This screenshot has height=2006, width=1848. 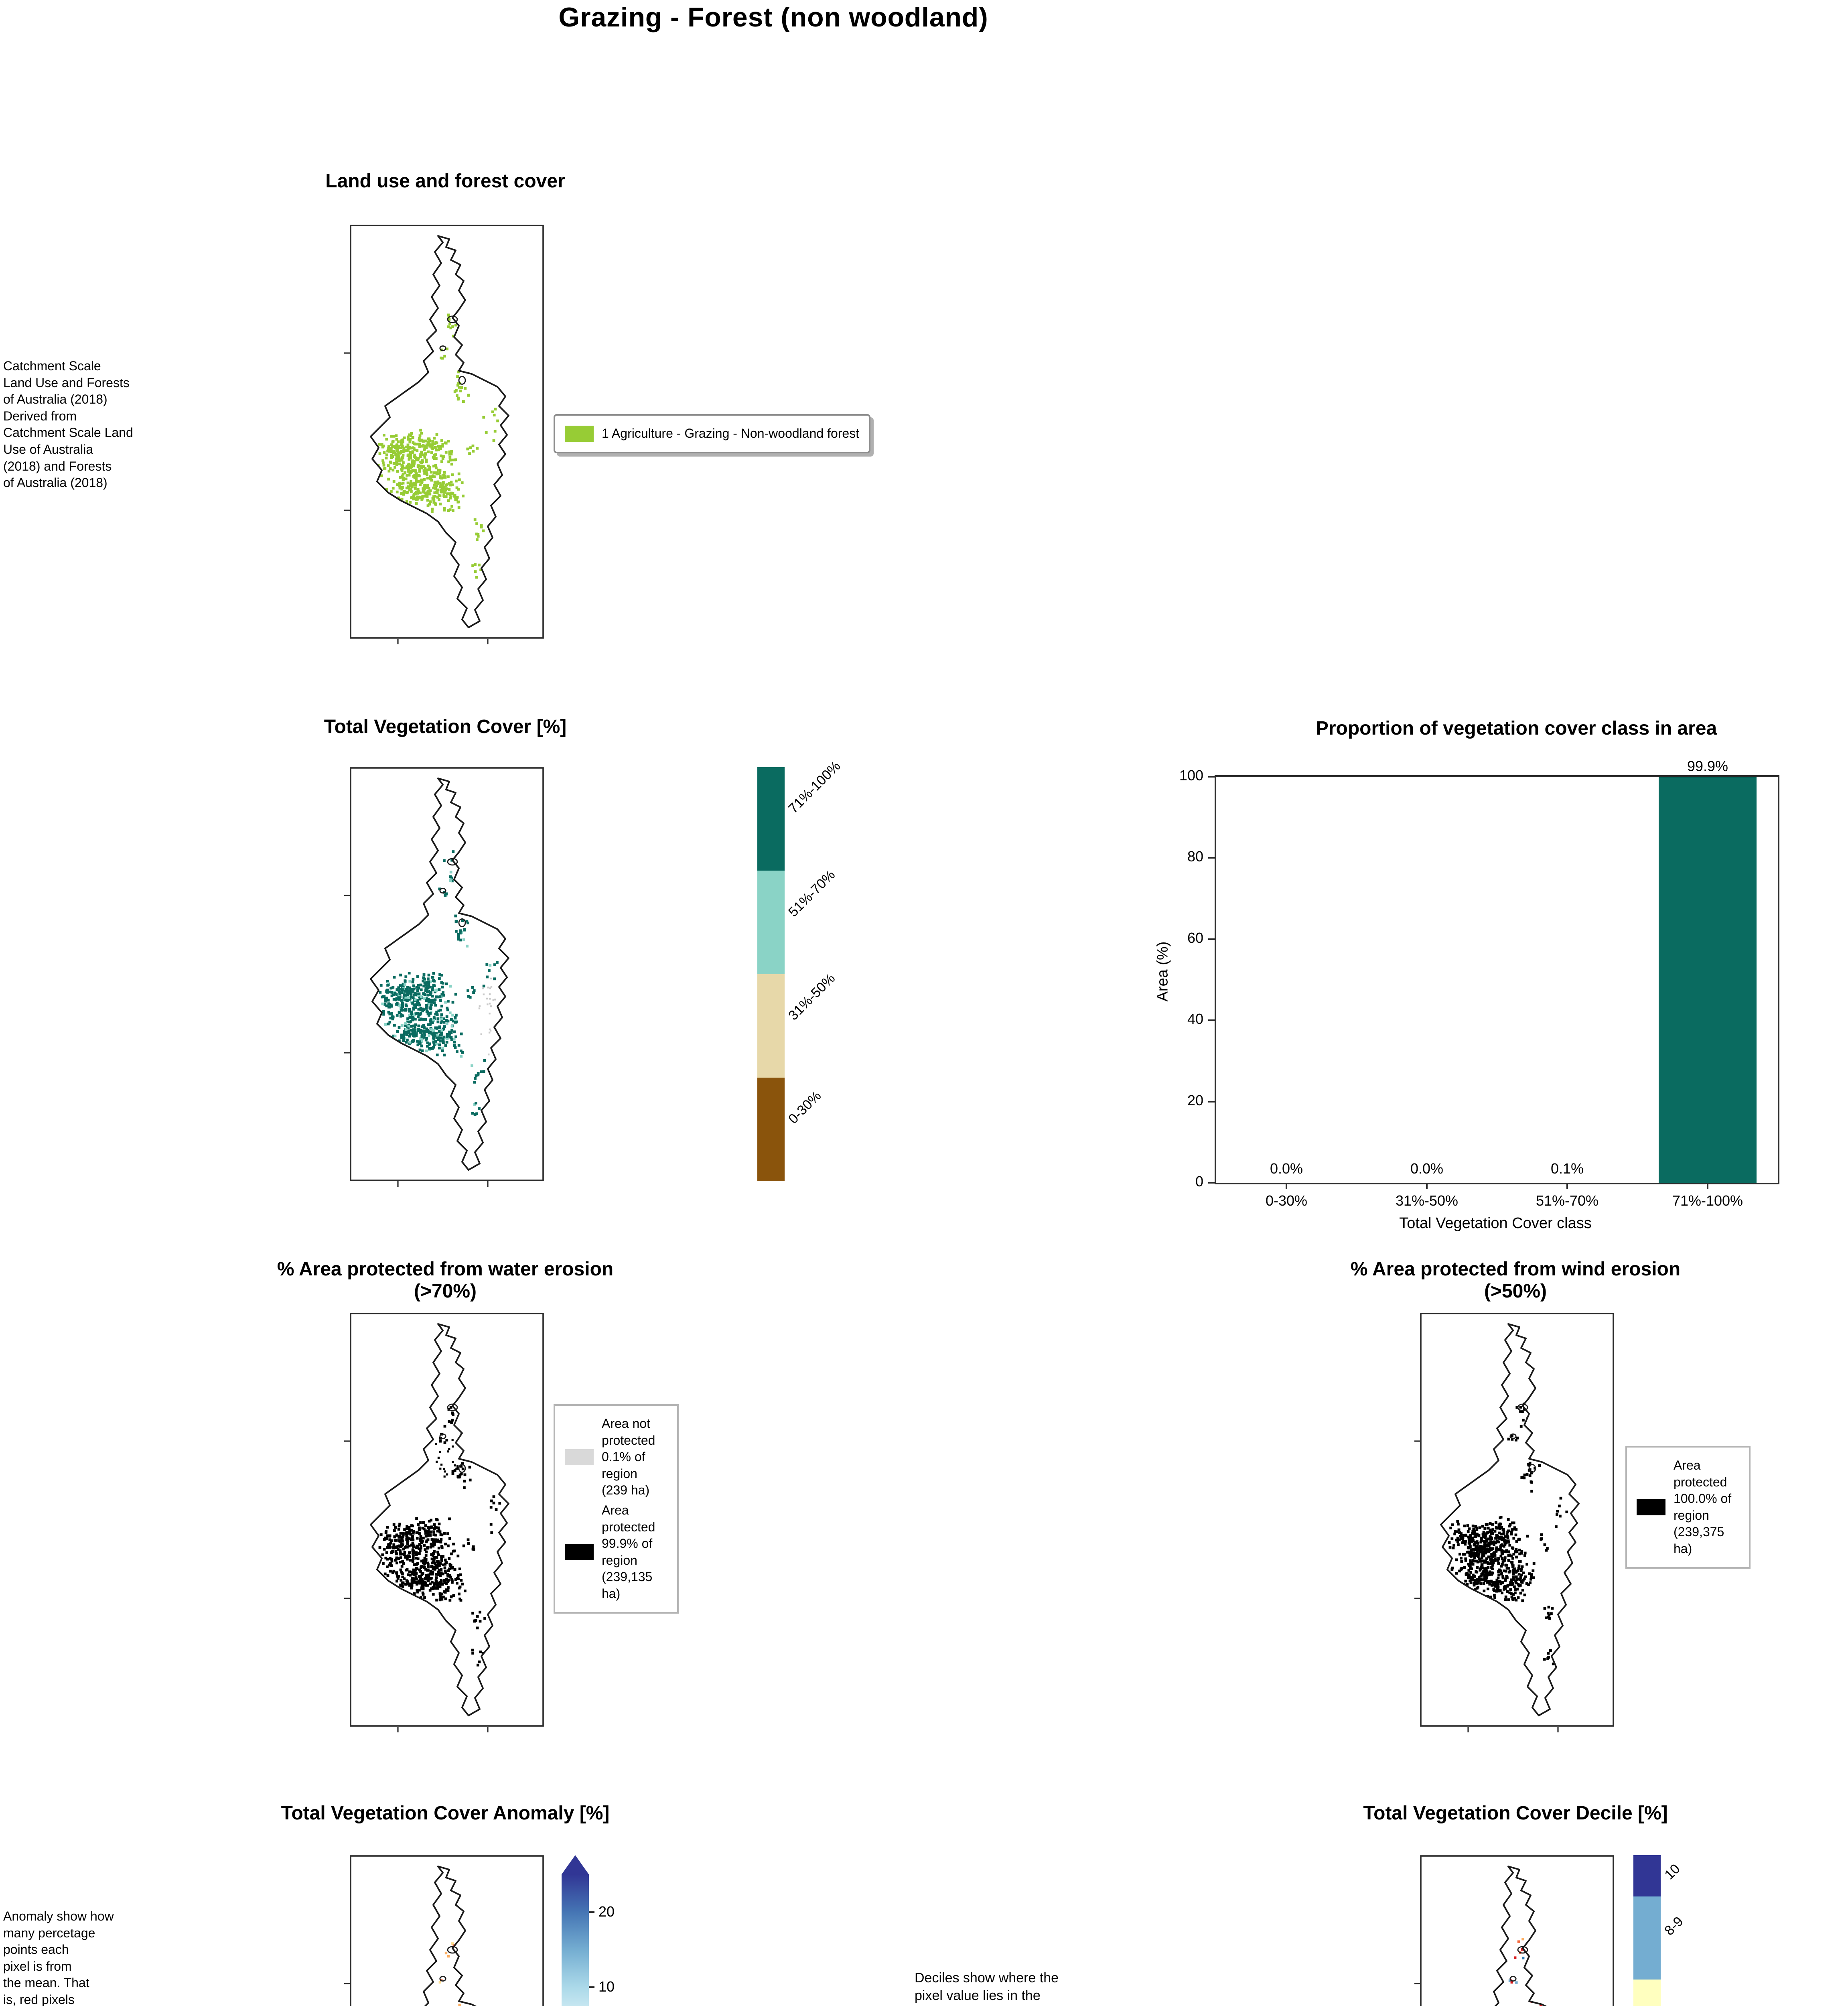 I want to click on colorbar-label: 71%-100%, so click(x=814, y=787).